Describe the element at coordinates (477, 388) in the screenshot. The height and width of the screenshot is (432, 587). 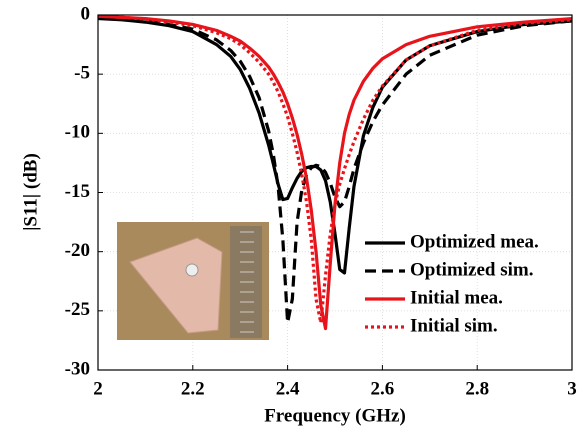
I see `x-tick-label: 2.8` at that location.